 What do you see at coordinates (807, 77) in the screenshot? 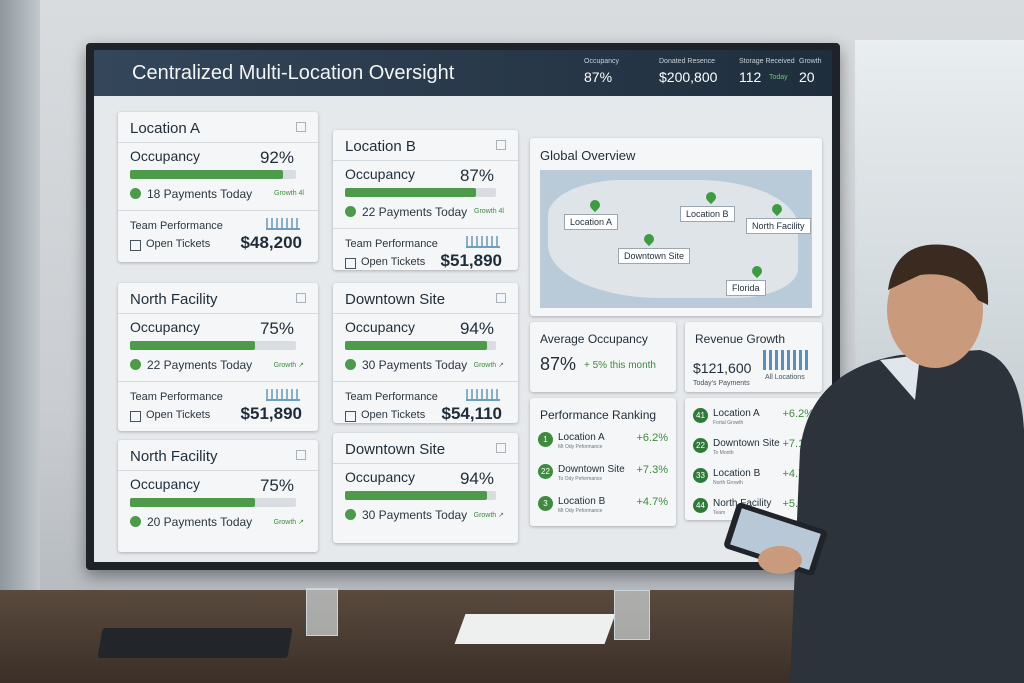
I see `stat-value: 20` at bounding box center [807, 77].